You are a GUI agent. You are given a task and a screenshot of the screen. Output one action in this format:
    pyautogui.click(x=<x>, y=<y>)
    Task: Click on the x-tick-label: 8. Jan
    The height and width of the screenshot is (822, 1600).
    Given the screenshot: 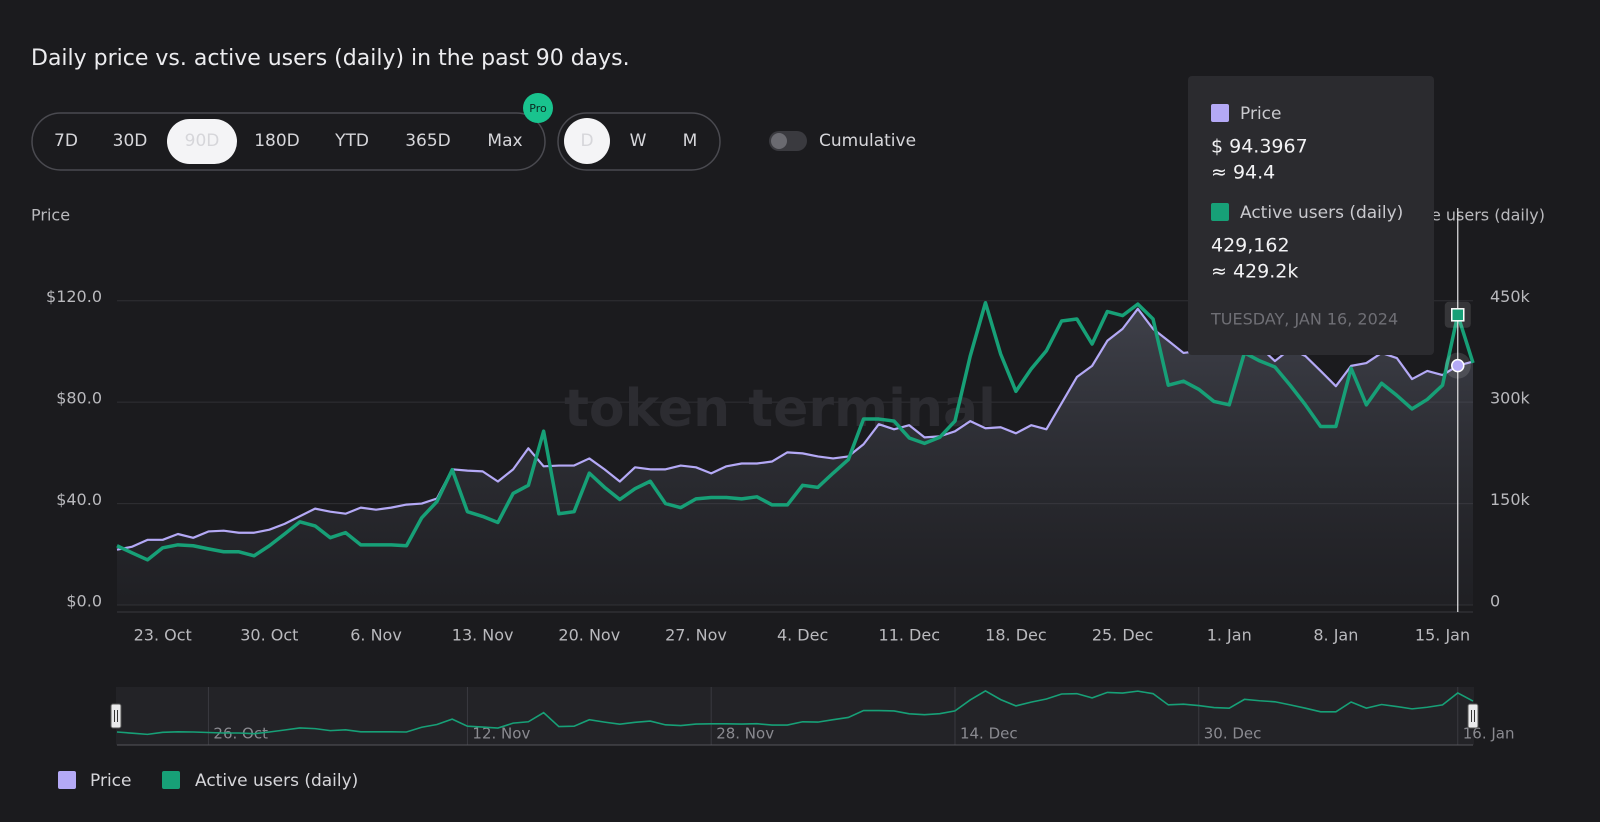 What is the action you would take?
    pyautogui.click(x=1335, y=635)
    